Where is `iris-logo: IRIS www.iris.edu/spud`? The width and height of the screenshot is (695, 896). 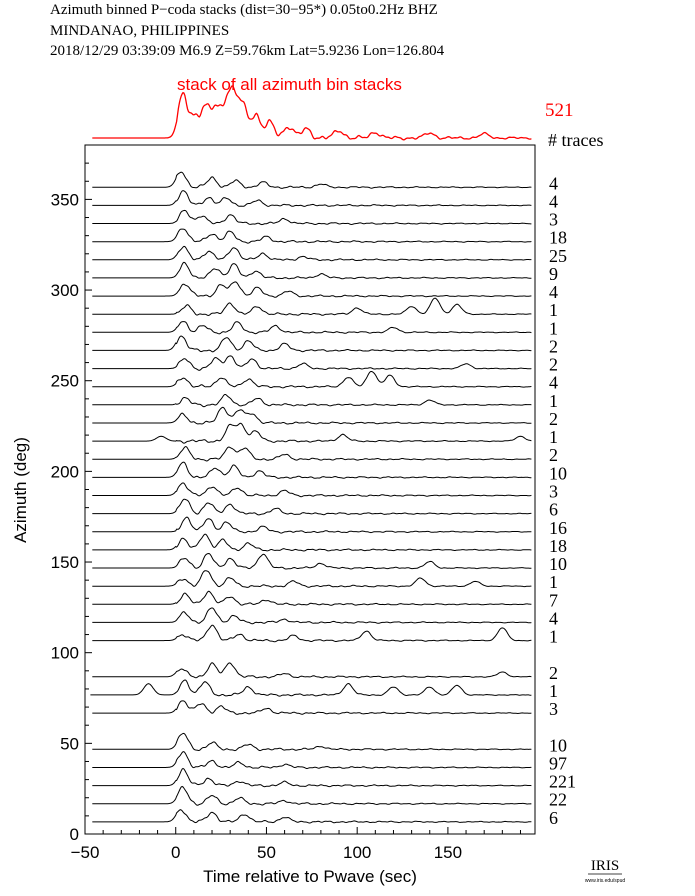 iris-logo: IRIS www.iris.edu/spud is located at coordinates (605, 871).